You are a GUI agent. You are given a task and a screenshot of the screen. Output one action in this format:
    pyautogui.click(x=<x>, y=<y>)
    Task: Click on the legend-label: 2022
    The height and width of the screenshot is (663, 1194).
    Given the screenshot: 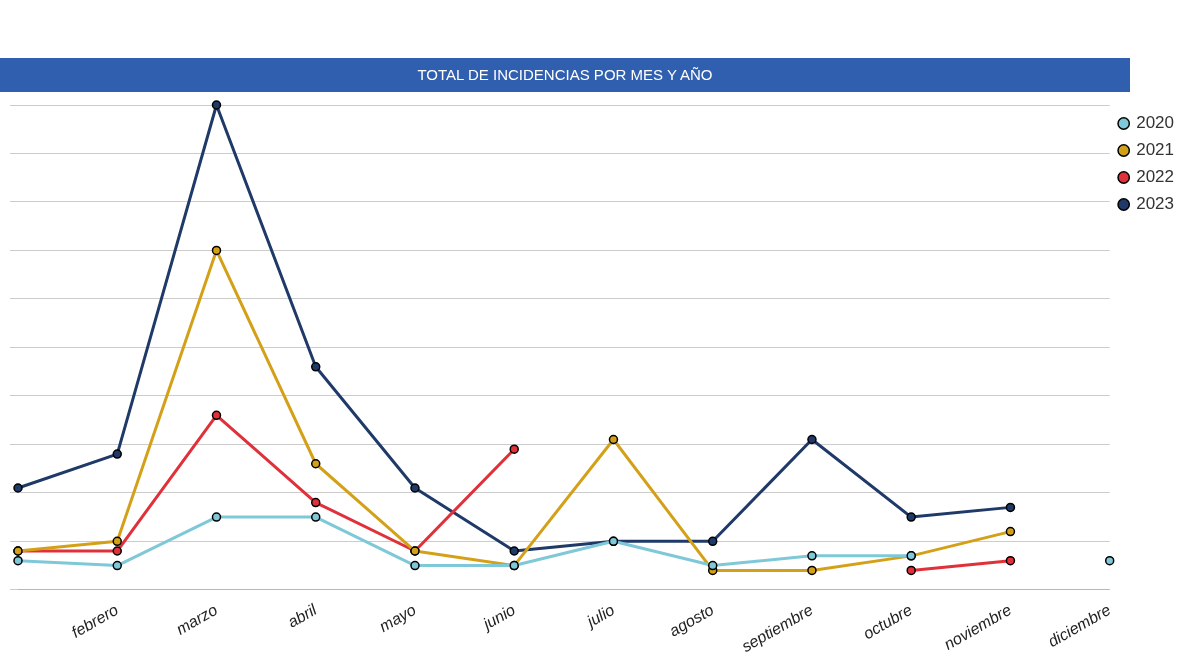 What is the action you would take?
    pyautogui.click(x=1155, y=177)
    